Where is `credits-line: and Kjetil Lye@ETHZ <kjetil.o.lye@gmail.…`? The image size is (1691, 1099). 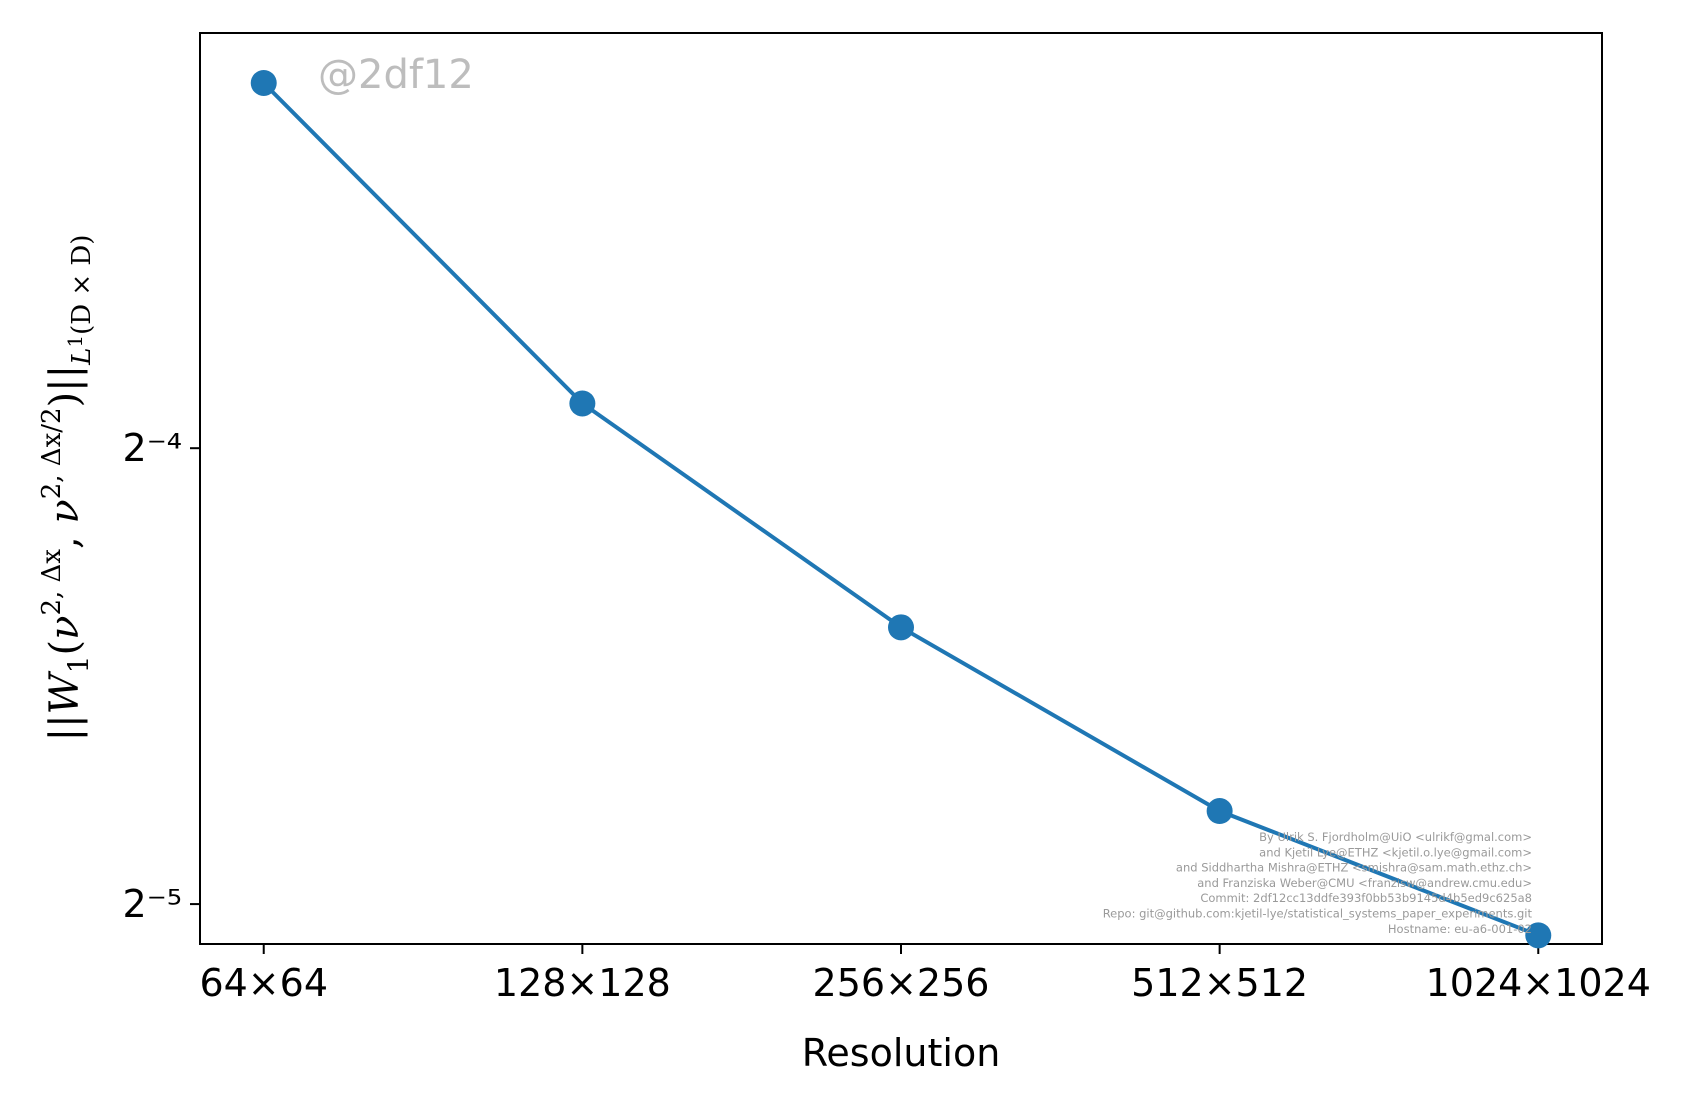
credits-line: and Kjetil Lye@ETHZ <kjetil.o.lye@gmail.… is located at coordinates (1395, 852).